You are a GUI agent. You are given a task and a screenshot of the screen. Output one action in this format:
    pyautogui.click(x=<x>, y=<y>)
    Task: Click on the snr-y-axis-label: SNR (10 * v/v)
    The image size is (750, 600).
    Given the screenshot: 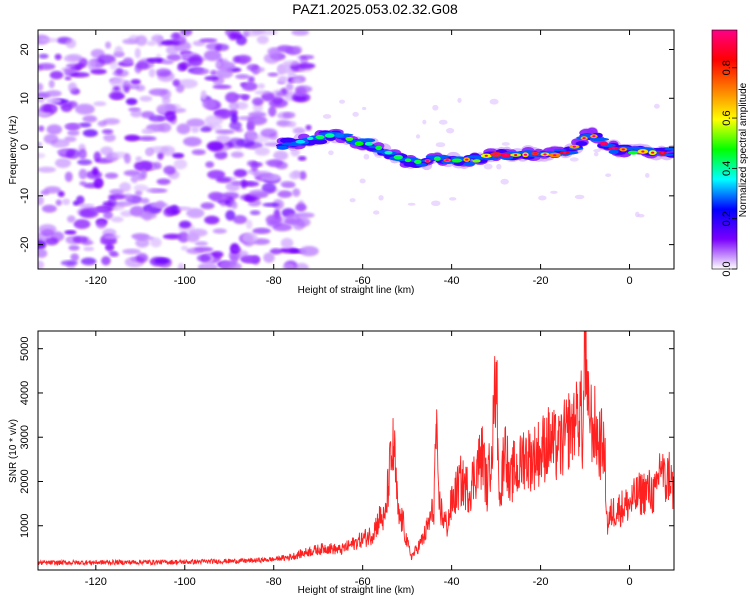 What is the action you would take?
    pyautogui.click(x=13, y=451)
    